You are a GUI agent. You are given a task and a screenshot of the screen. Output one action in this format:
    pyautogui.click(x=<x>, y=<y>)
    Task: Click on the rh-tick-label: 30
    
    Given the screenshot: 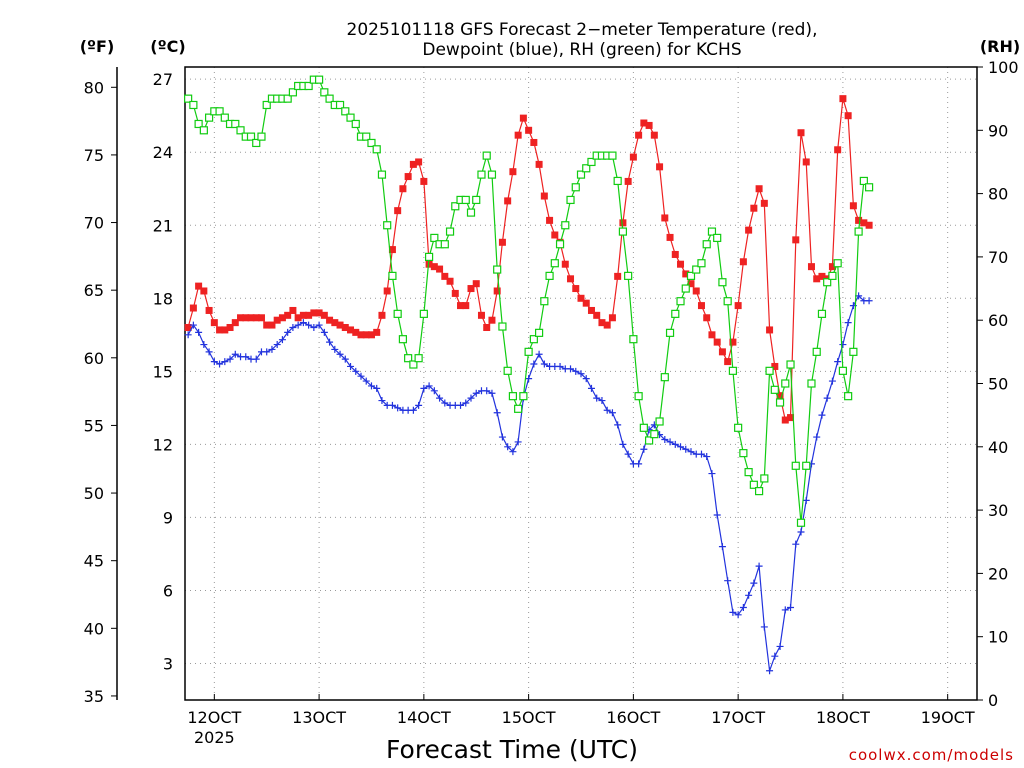 What is the action you would take?
    pyautogui.click(x=998, y=510)
    